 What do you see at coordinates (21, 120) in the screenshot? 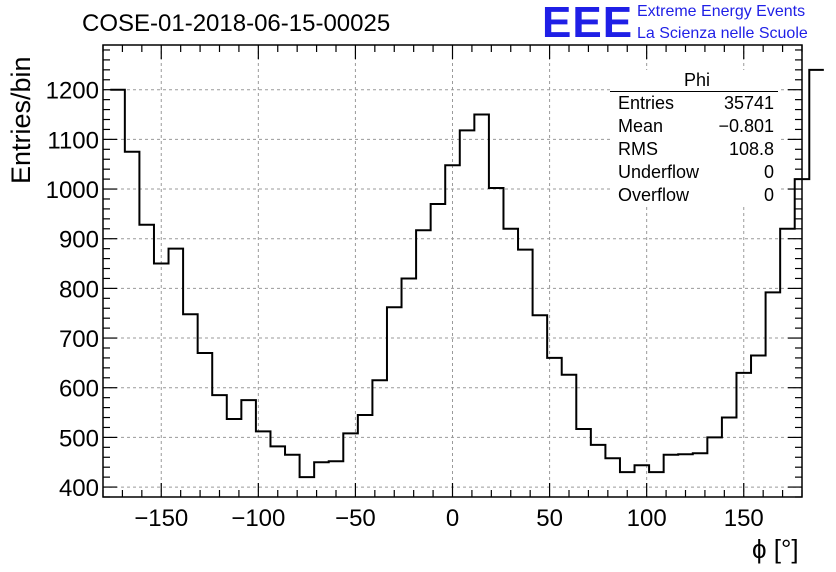
I see `y-axis-label-text: Entries/bin` at bounding box center [21, 120].